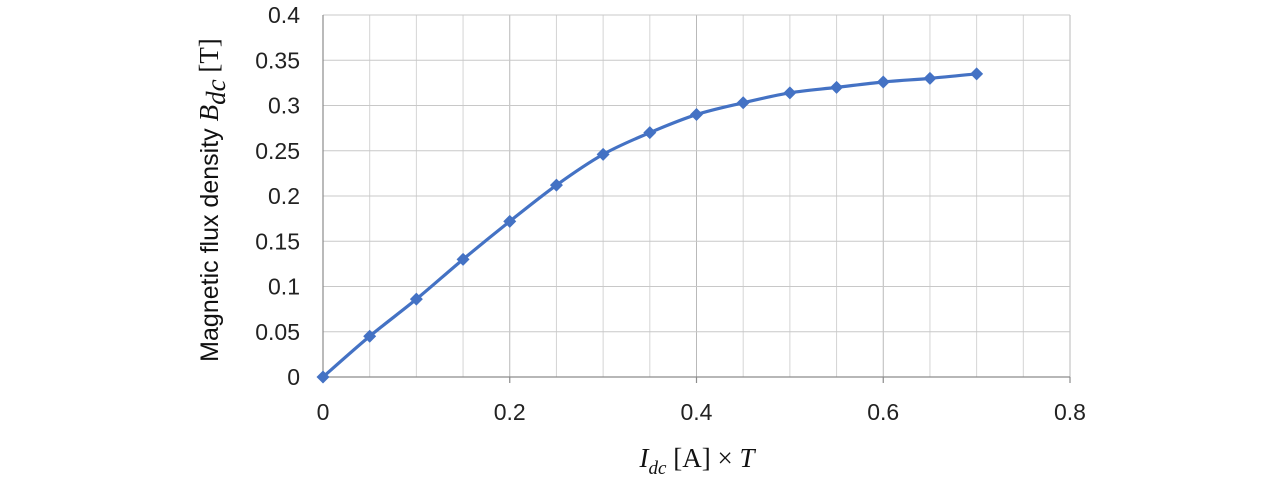 The width and height of the screenshot is (1284, 480). I want to click on y-axis-label: Magnetic flux density Bdc [T], so click(212, 200).